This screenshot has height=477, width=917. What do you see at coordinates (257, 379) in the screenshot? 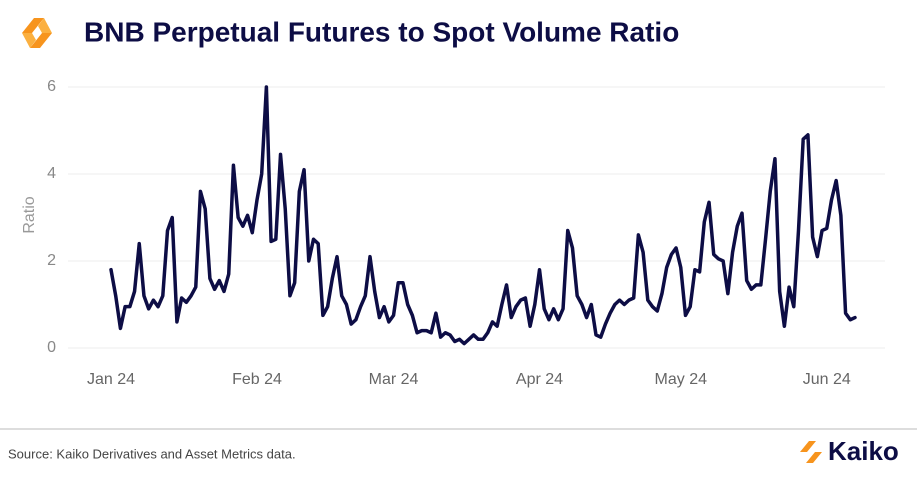
I see `x-tick-label: Feb 24` at bounding box center [257, 379].